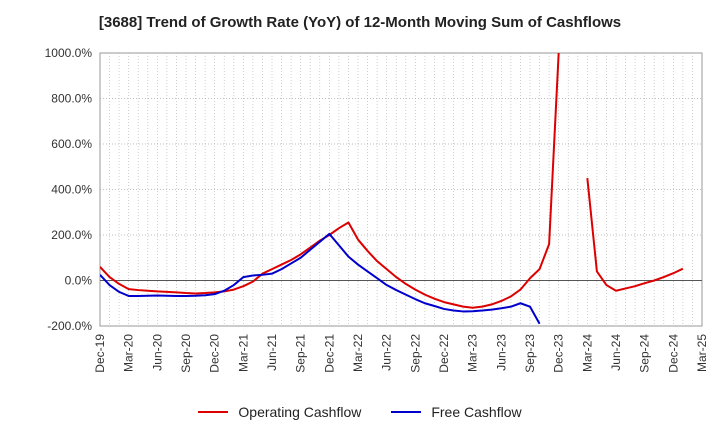  What do you see at coordinates (272, 352) in the screenshot?
I see `x-tick-label: Jun-21` at bounding box center [272, 352].